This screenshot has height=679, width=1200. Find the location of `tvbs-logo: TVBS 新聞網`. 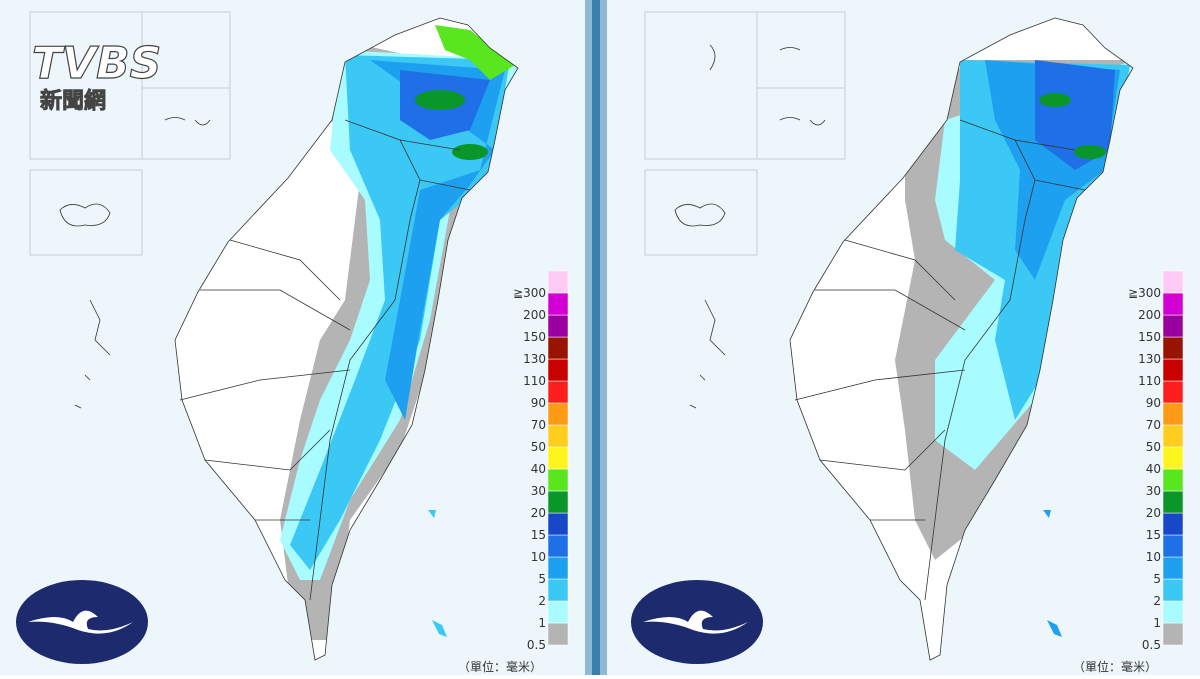

tvbs-logo: TVBS 新聞網 is located at coordinates (96, 75).